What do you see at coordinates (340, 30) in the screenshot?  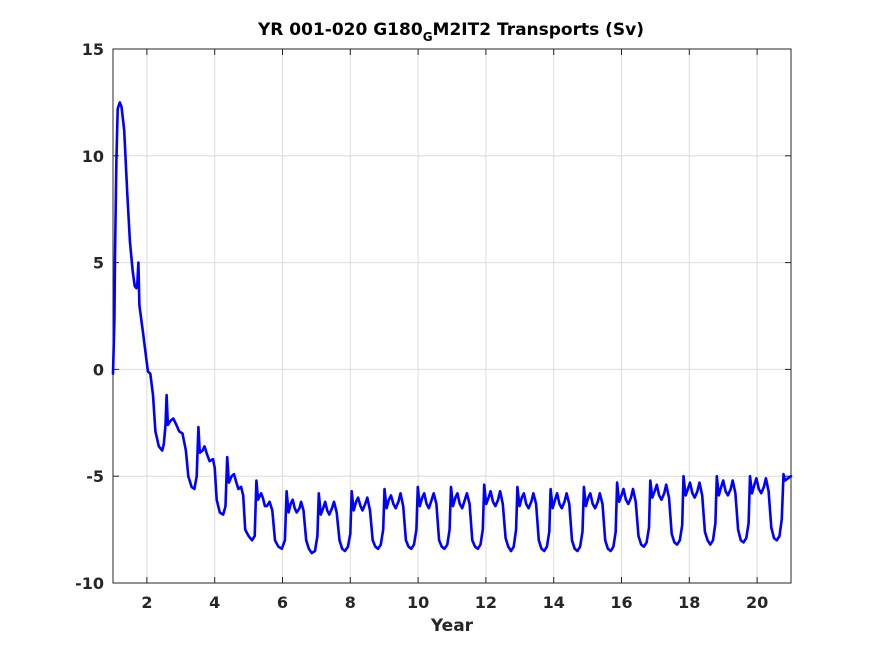 I see `title-main: YR 001-020 G180` at bounding box center [340, 30].